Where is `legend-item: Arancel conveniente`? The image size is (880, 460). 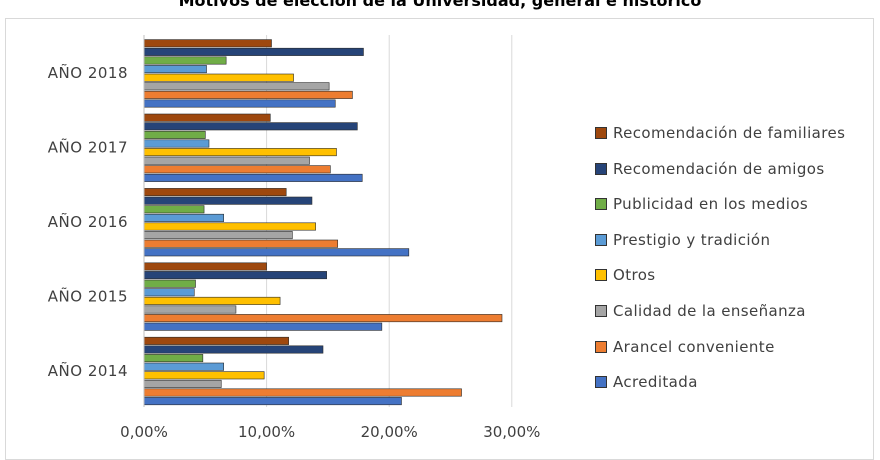
legend-item: Arancel conveniente is located at coordinates (685, 347).